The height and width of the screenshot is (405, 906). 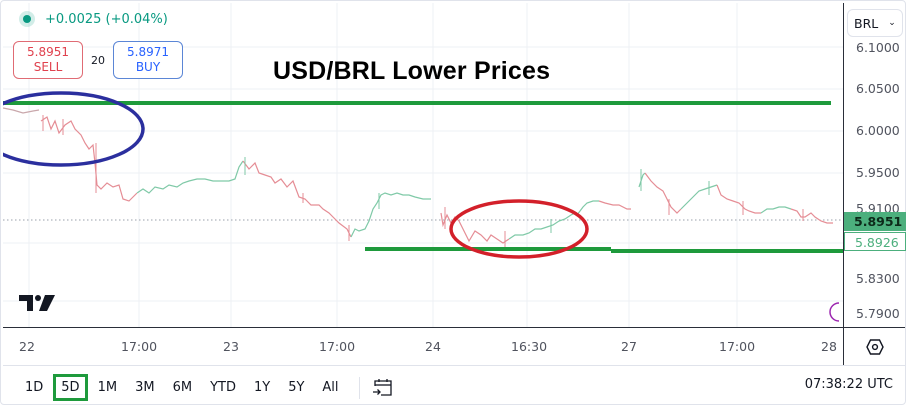 I want to click on blue-ellipse-annotation, so click(x=74, y=129).